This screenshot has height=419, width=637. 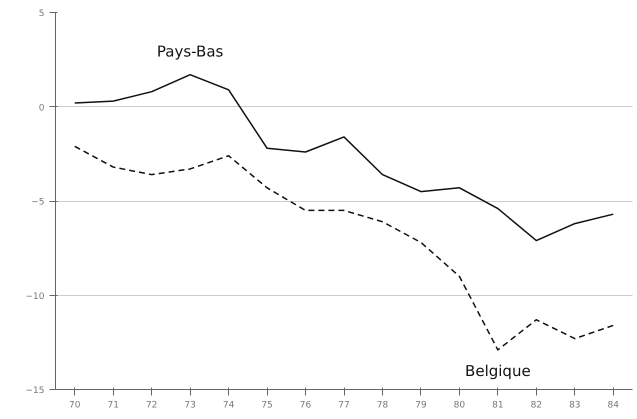 I want to click on x-tick-label: 84, so click(x=614, y=405).